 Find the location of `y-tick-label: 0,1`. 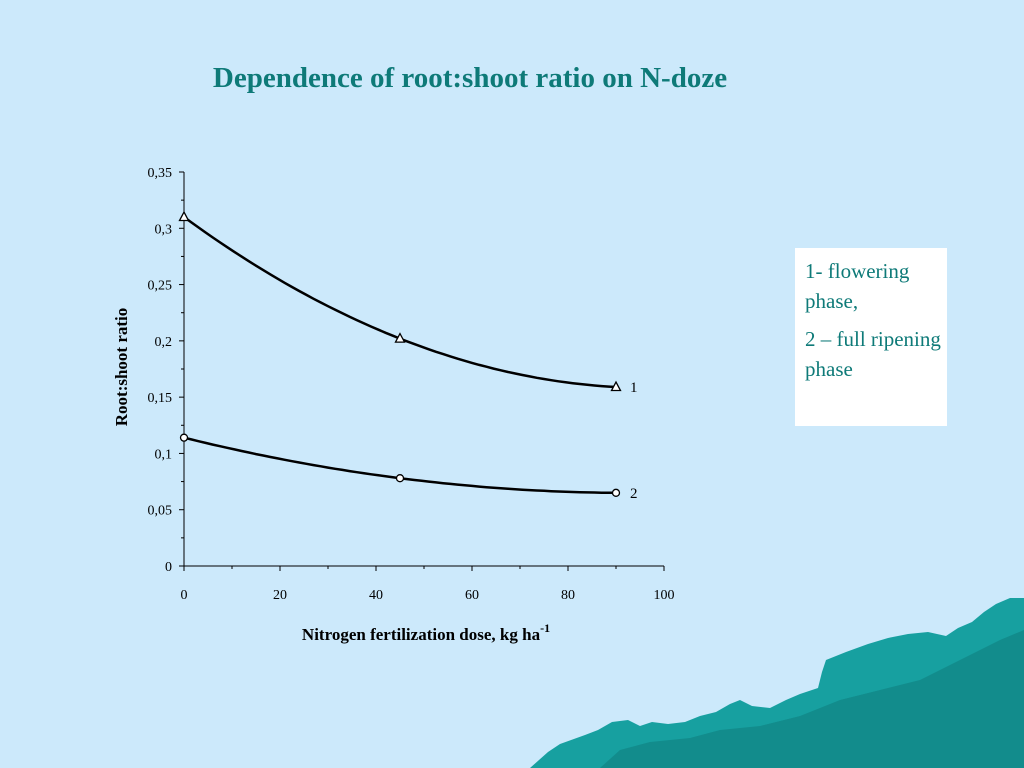

y-tick-label: 0,1 is located at coordinates (164, 454).